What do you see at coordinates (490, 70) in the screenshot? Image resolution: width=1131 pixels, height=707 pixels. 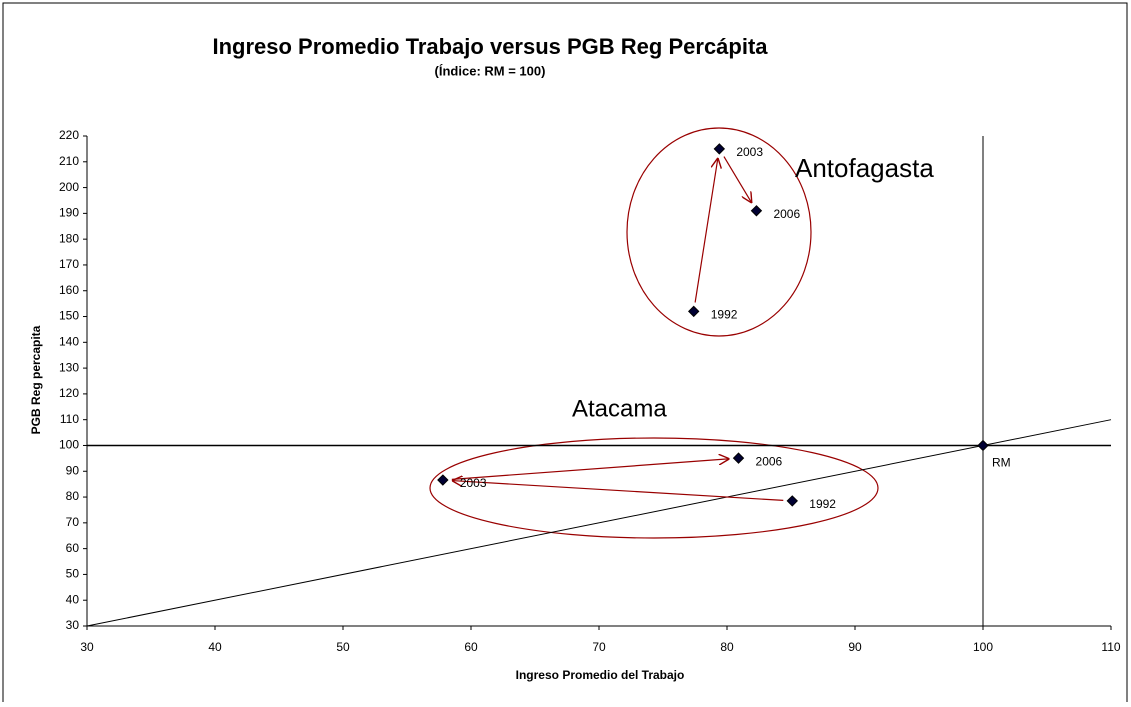 I see `chart-subtitle: (Índice: RM = 100)` at bounding box center [490, 70].